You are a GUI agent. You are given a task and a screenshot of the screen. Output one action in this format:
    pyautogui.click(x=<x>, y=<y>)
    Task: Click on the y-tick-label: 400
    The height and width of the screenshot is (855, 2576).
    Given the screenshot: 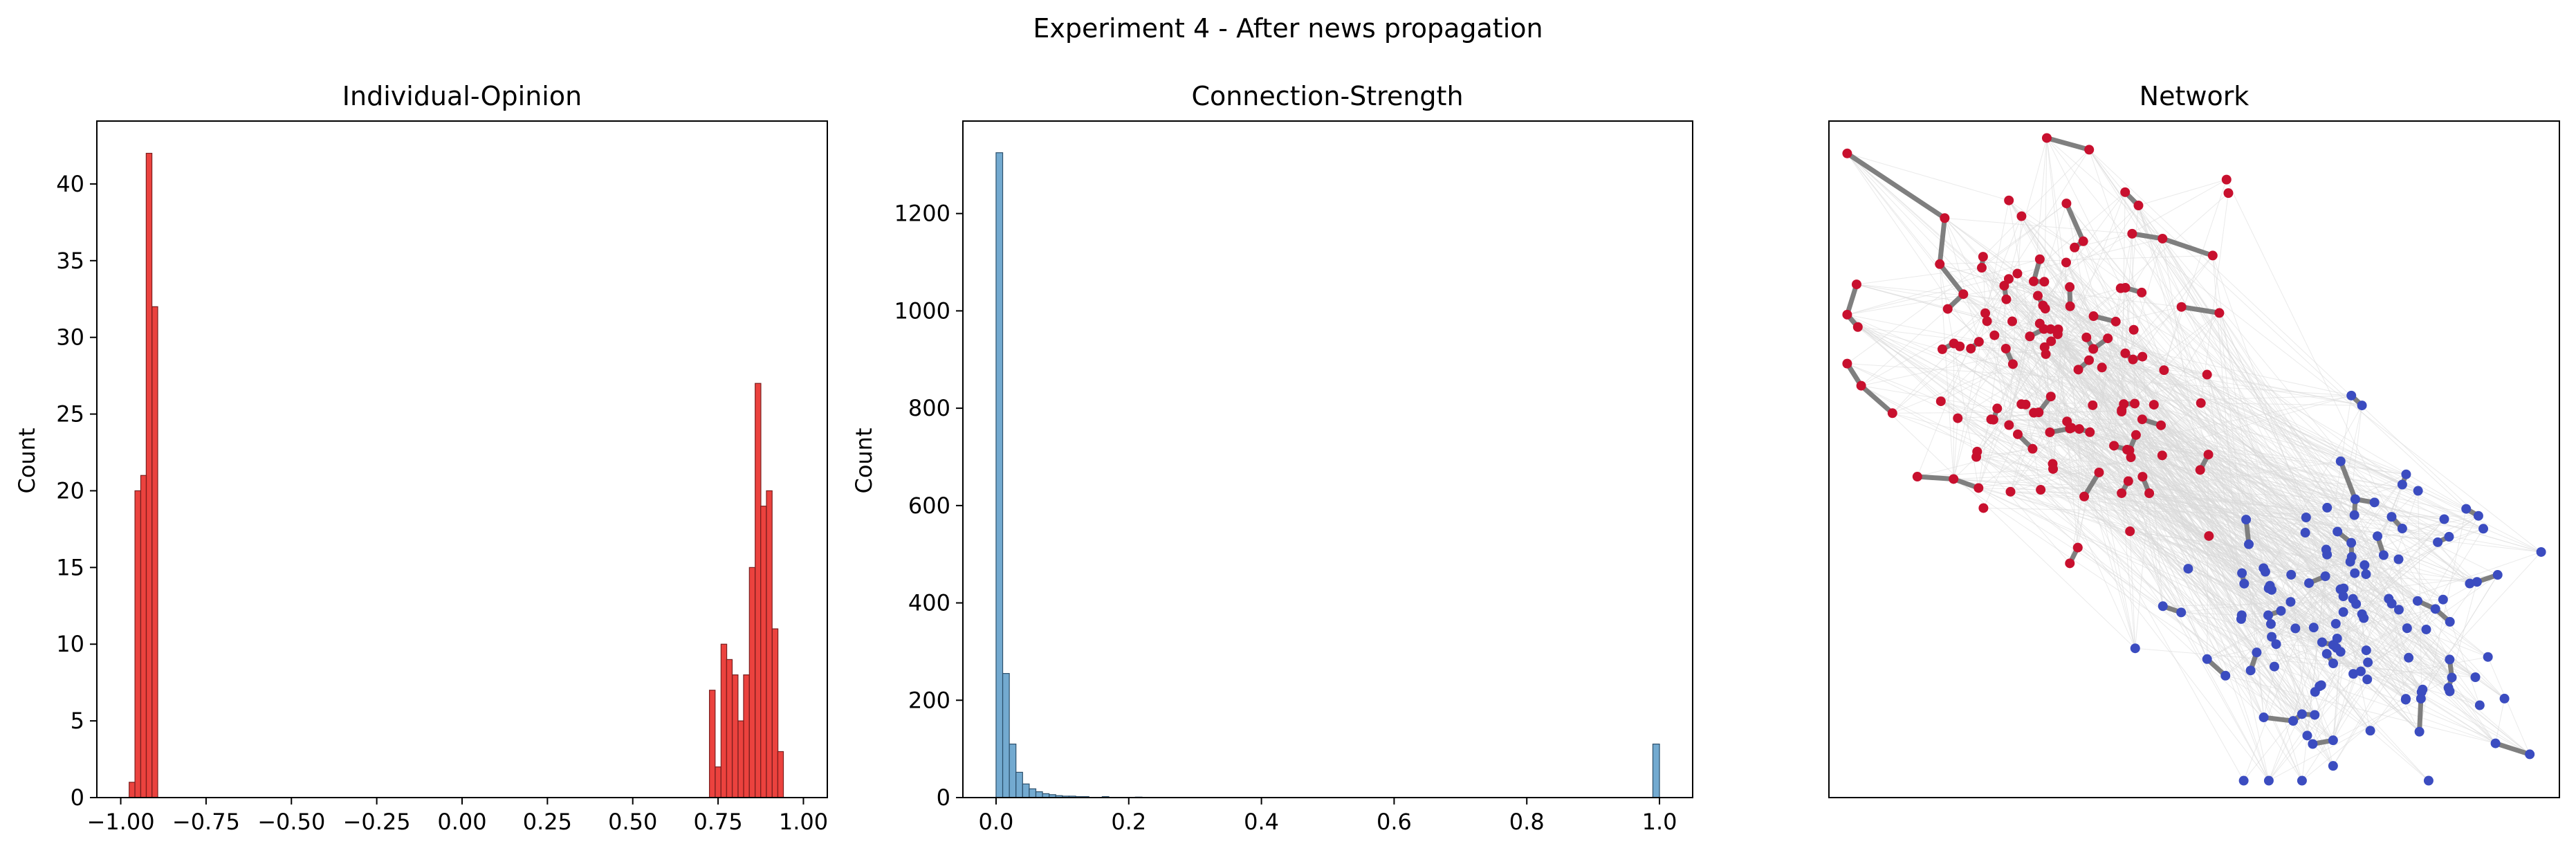 What is the action you would take?
    pyautogui.click(x=929, y=603)
    